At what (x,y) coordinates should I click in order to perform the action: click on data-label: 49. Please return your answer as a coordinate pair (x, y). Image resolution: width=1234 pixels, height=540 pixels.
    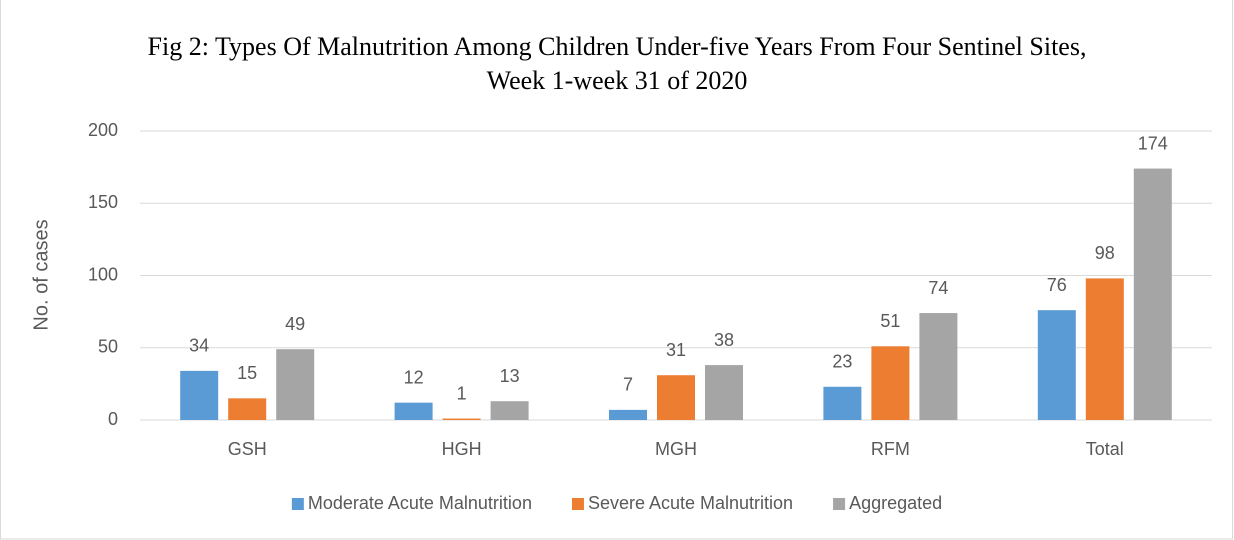
    Looking at the image, I should click on (295, 324).